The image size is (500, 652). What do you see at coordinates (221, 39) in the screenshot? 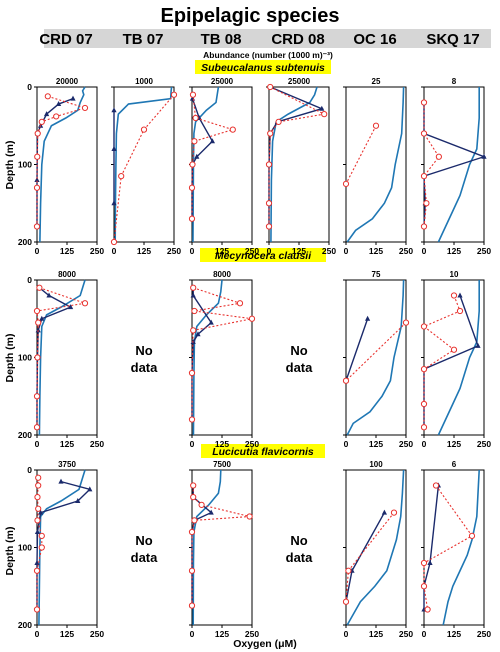
I see `station-header: TB 08` at bounding box center [221, 39].